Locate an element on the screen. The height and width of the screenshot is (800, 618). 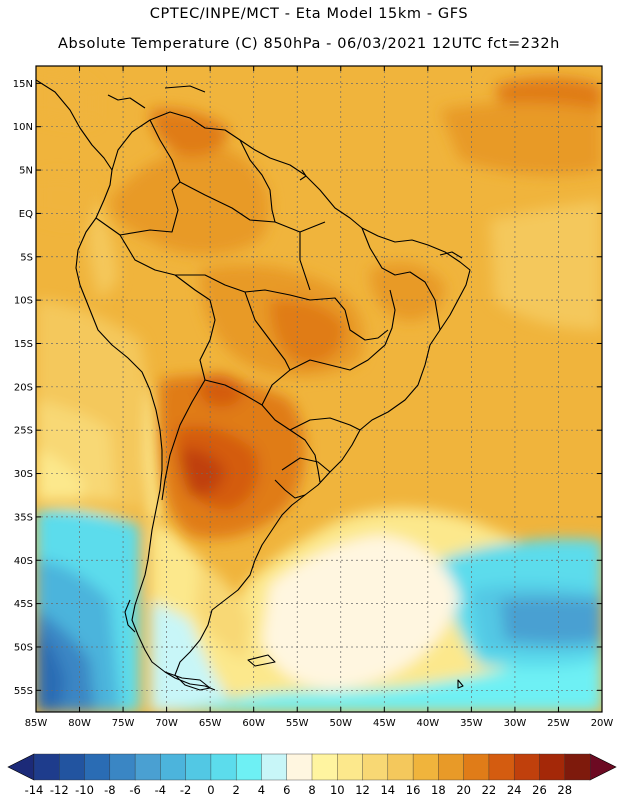
colorbar-label: 8 is located at coordinates (311, 790).